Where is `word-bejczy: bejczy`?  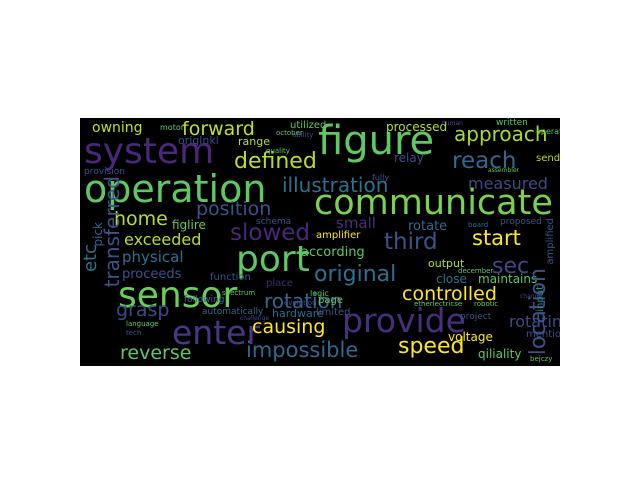
word-bejczy: bejczy is located at coordinates (541, 359).